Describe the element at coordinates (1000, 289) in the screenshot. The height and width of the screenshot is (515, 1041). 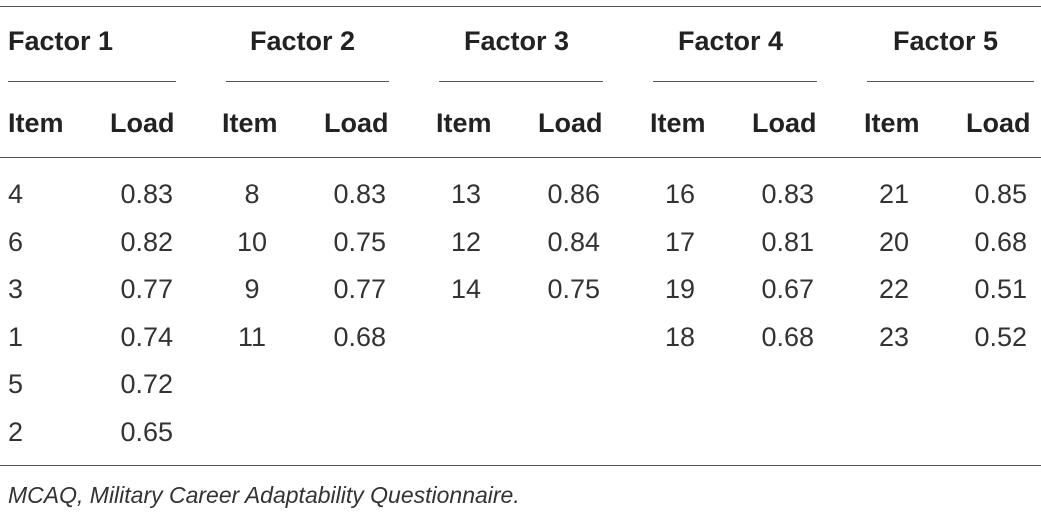
I see `load-value: 0.51` at that location.